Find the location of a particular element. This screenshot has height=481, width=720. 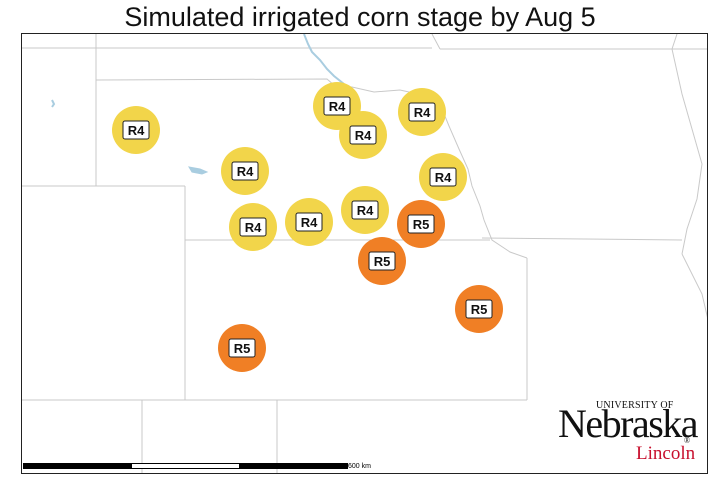

logo-registered-mark: ® is located at coordinates (687, 440).